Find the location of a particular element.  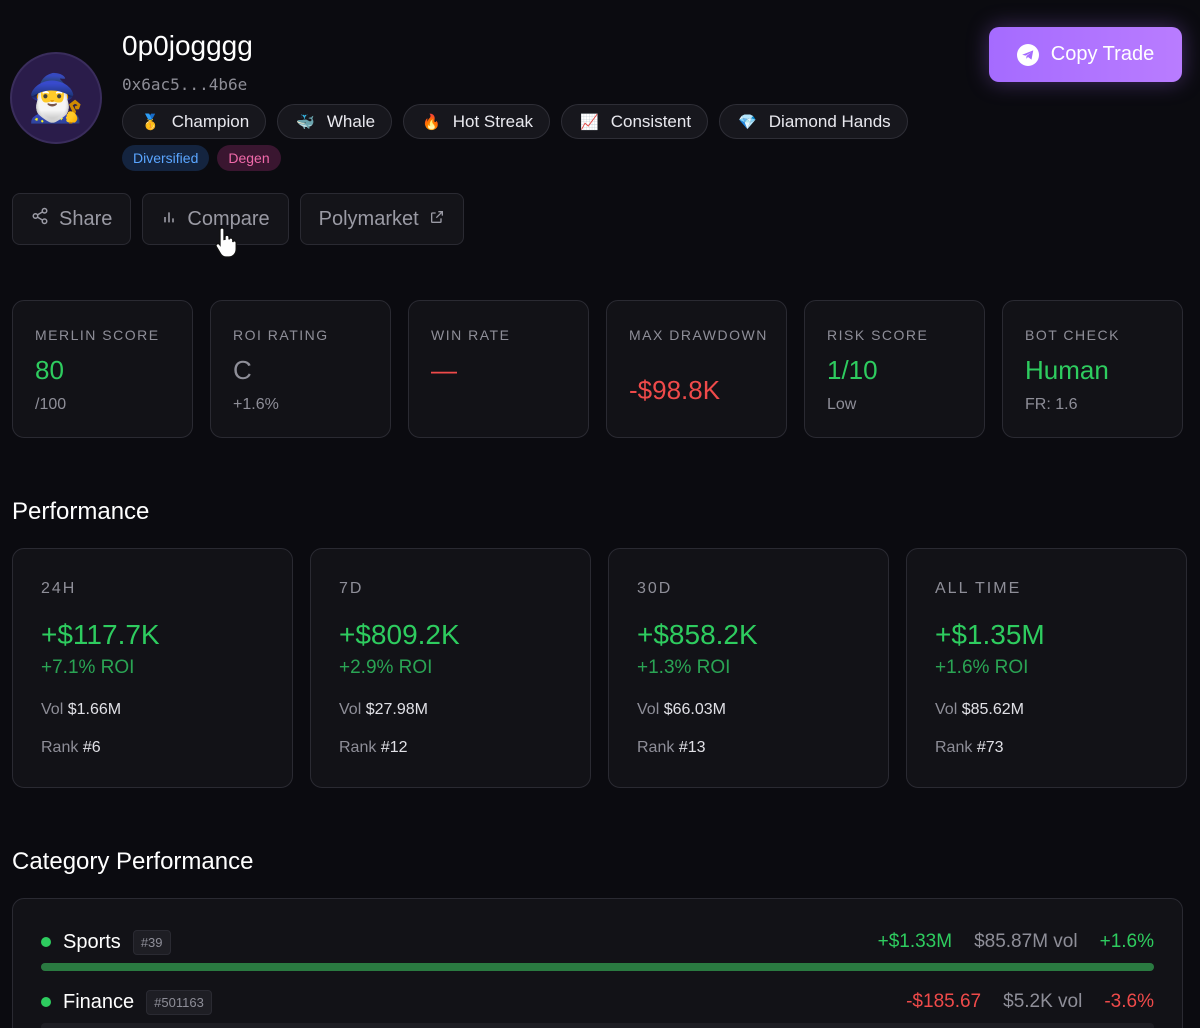

perf-rank-value: #6 is located at coordinates (91, 747).